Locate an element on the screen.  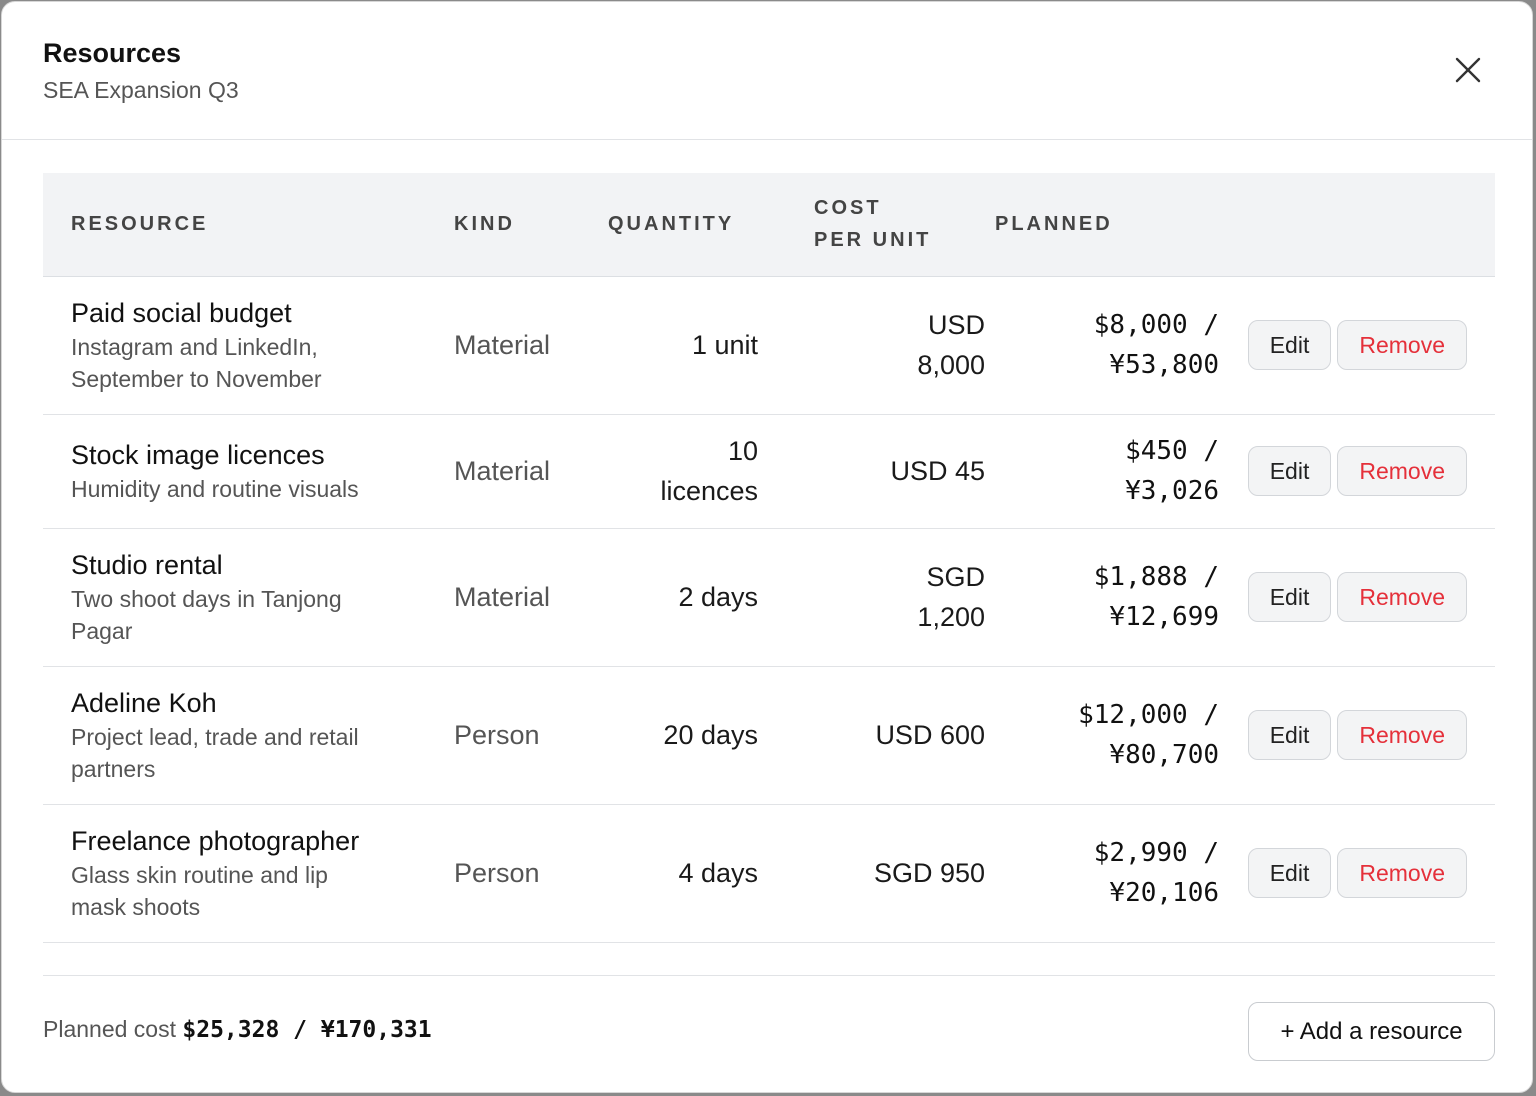
resource-description: partners is located at coordinates (113, 769).